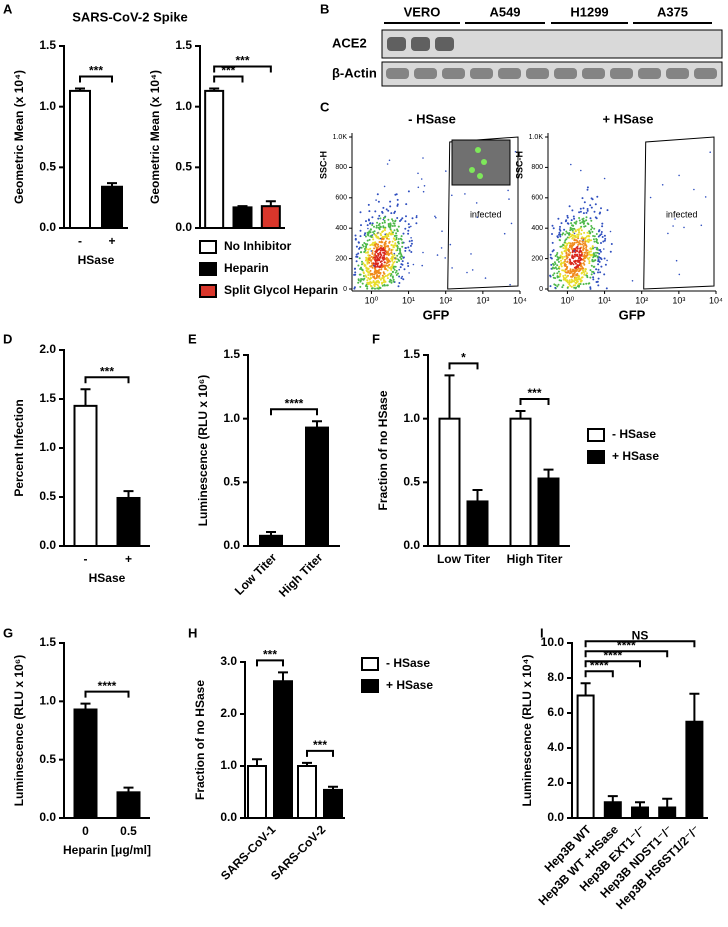 The height and width of the screenshot is (927, 728). I want to click on gate, so click(679, 213).